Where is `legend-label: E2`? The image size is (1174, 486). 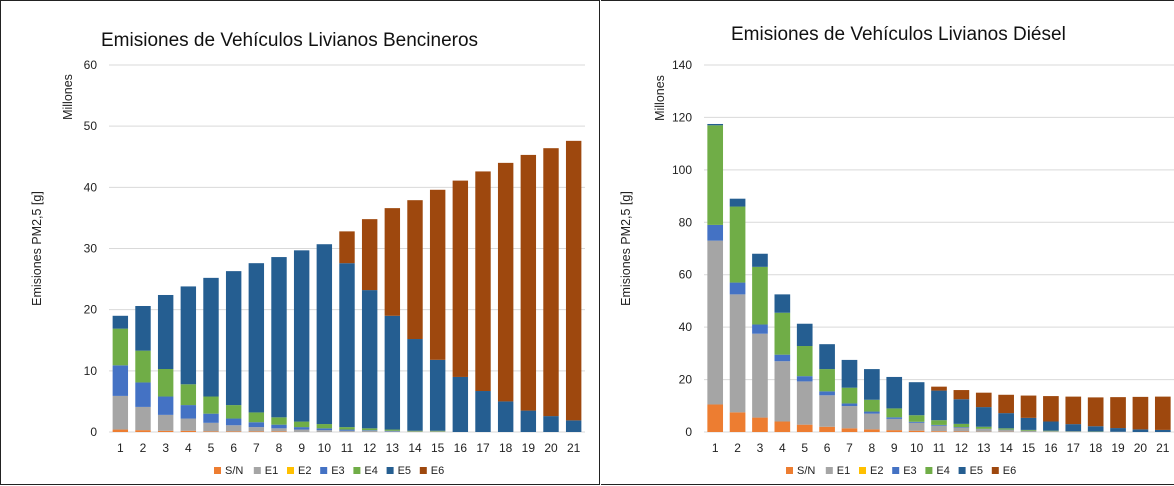 legend-label: E2 is located at coordinates (304, 471).